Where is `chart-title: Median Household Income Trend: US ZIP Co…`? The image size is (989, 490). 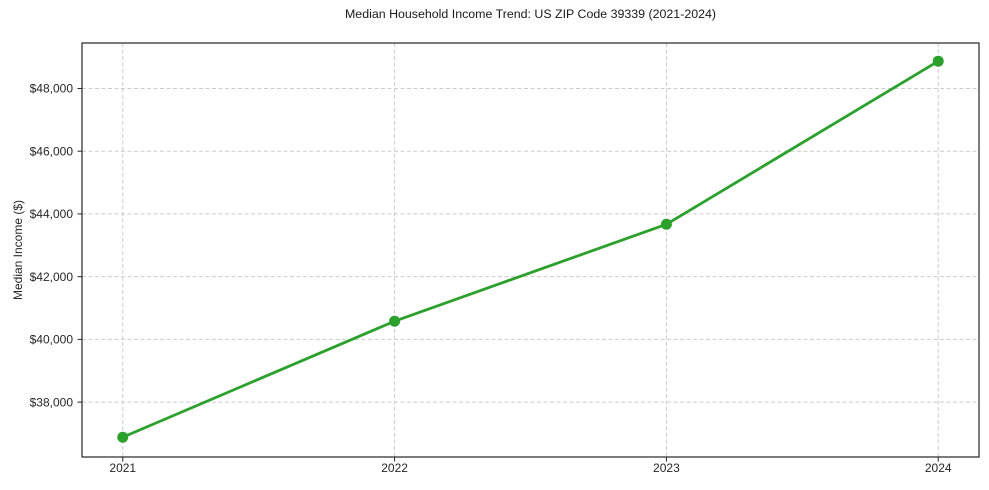 chart-title: Median Household Income Trend: US ZIP Co… is located at coordinates (530, 14).